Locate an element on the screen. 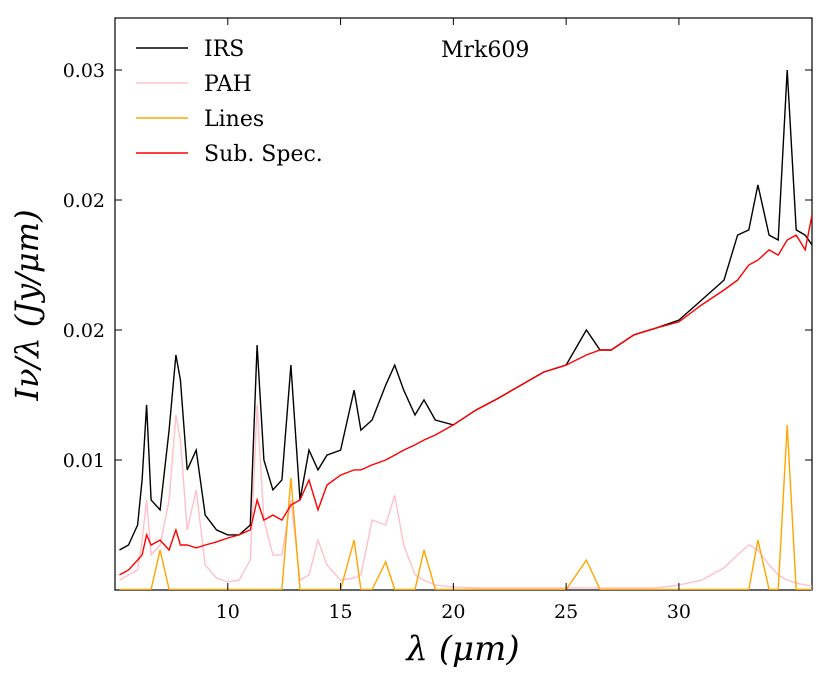 This screenshot has width=830, height=685. x-tick-label: 25 is located at coordinates (566, 612).